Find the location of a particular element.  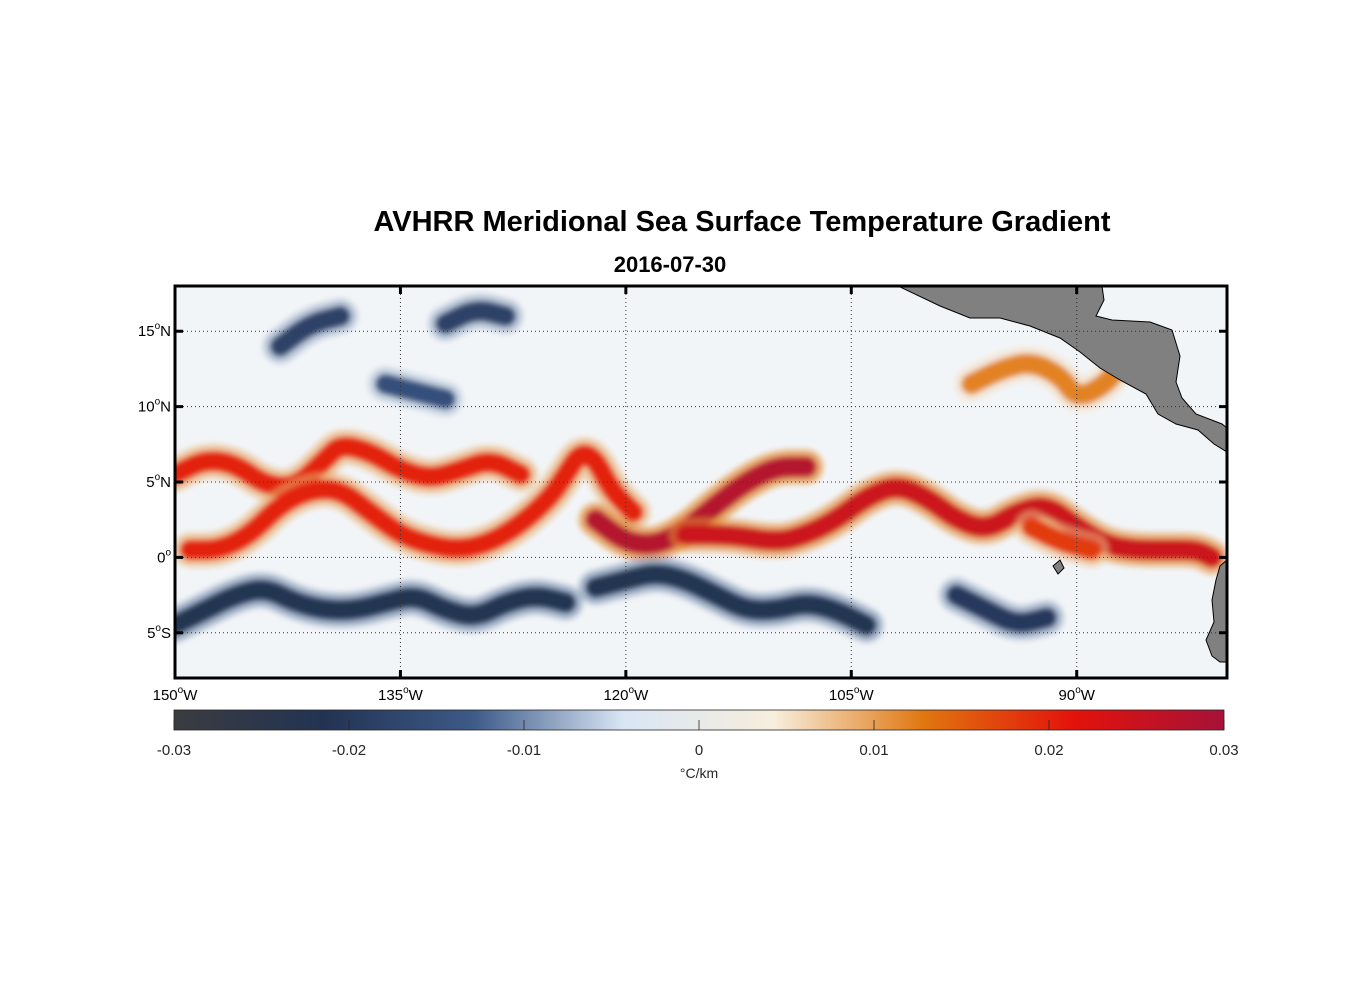

colorbar-ticks: -0.03 -0.02 -0.01 0 0.01 0.02 0.03 is located at coordinates (698, 739).